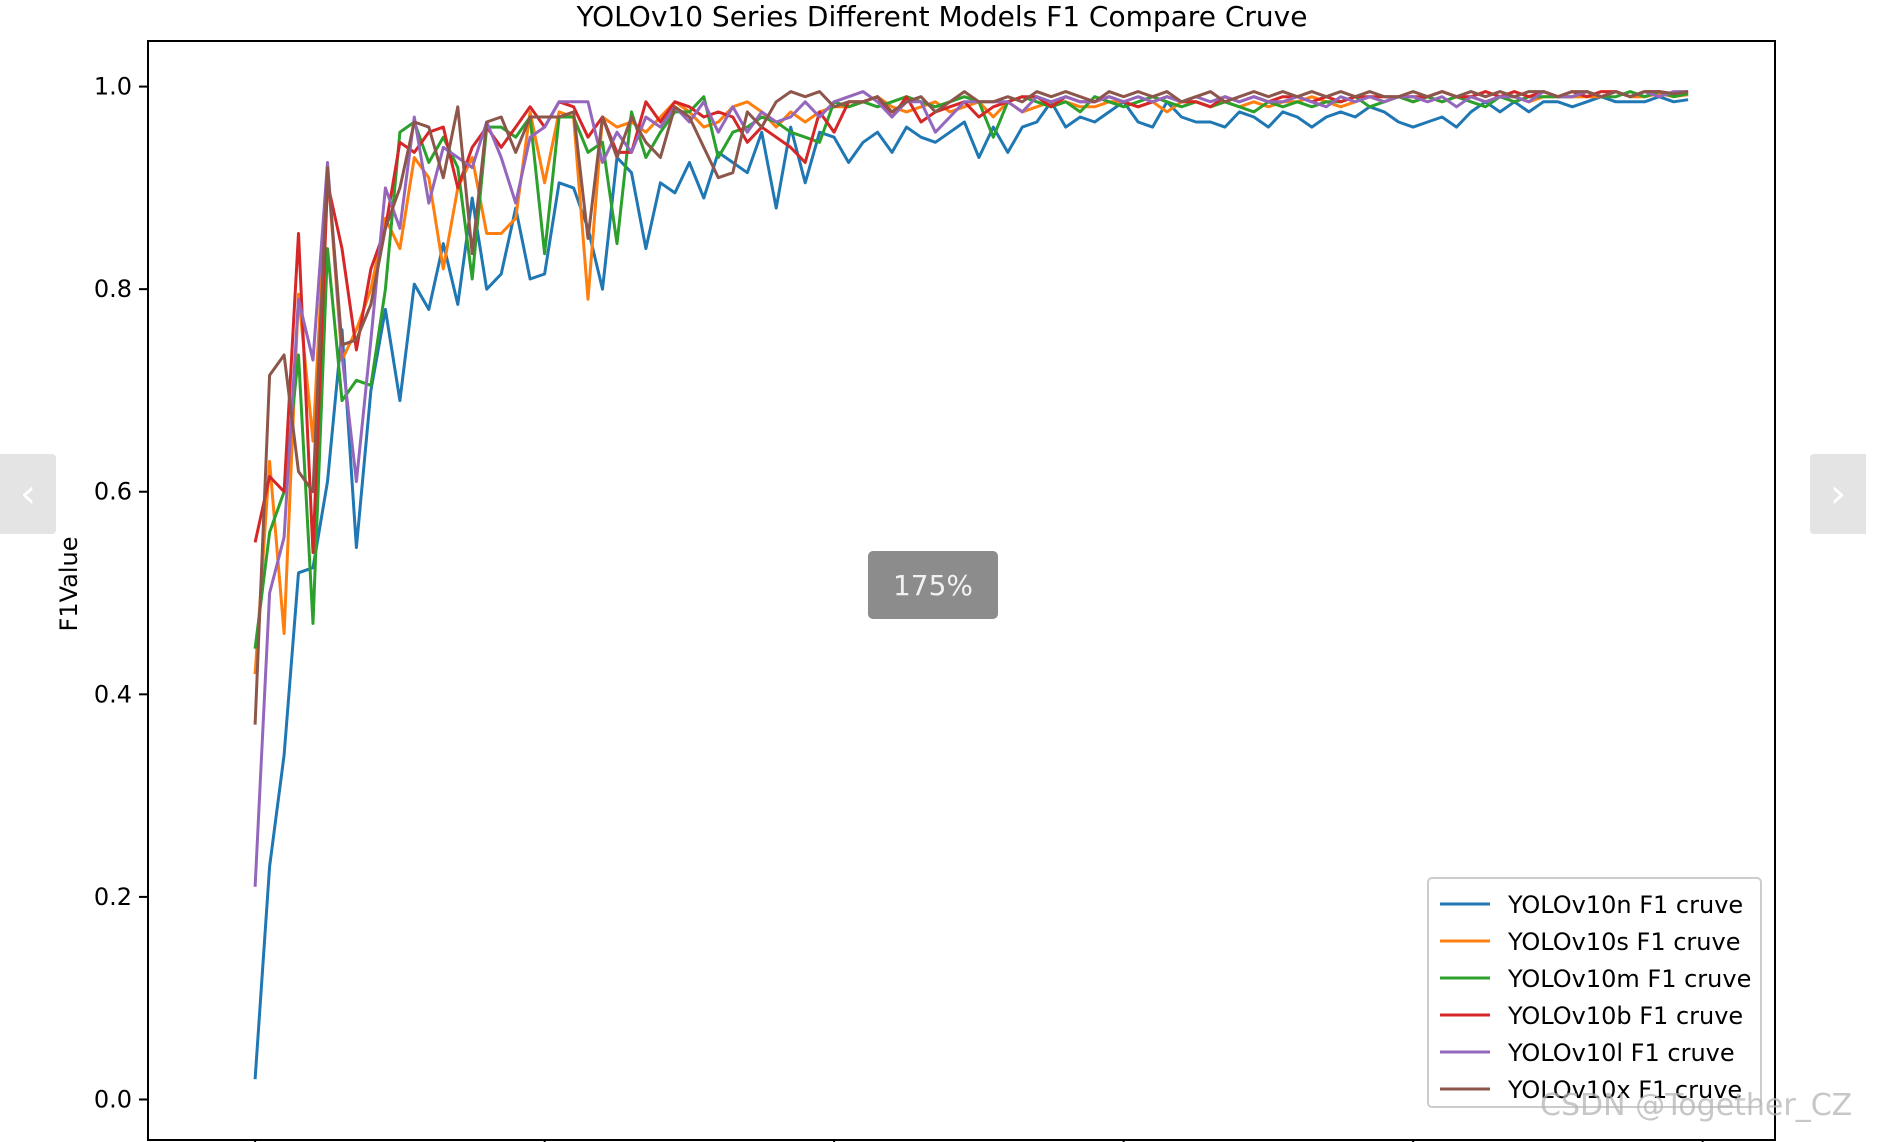 This screenshot has width=1884, height=1142. I want to click on y-axis-label: F1Value, so click(69, 584).